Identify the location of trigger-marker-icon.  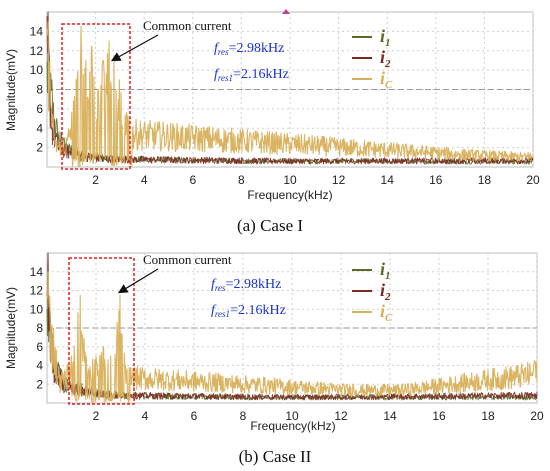
(286, 11).